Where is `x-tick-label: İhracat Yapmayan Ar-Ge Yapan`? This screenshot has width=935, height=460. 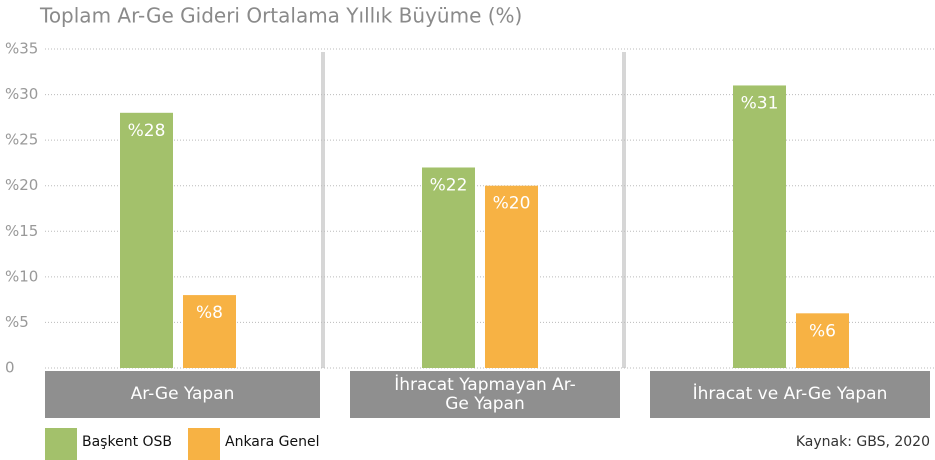 x-tick-label: İhracat Yapmayan Ar-Ge Yapan is located at coordinates (485, 394).